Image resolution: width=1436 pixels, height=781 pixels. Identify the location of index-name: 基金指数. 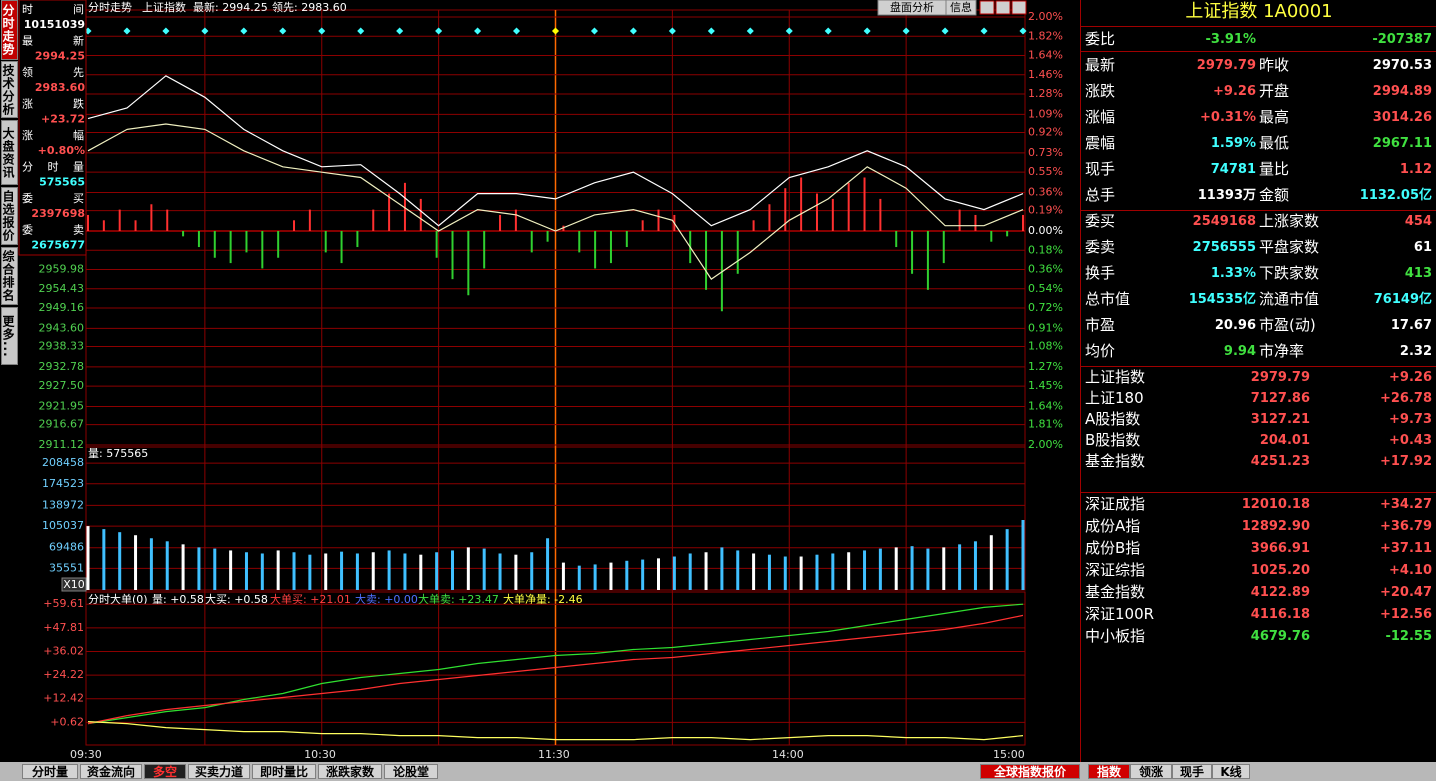
(1115, 592).